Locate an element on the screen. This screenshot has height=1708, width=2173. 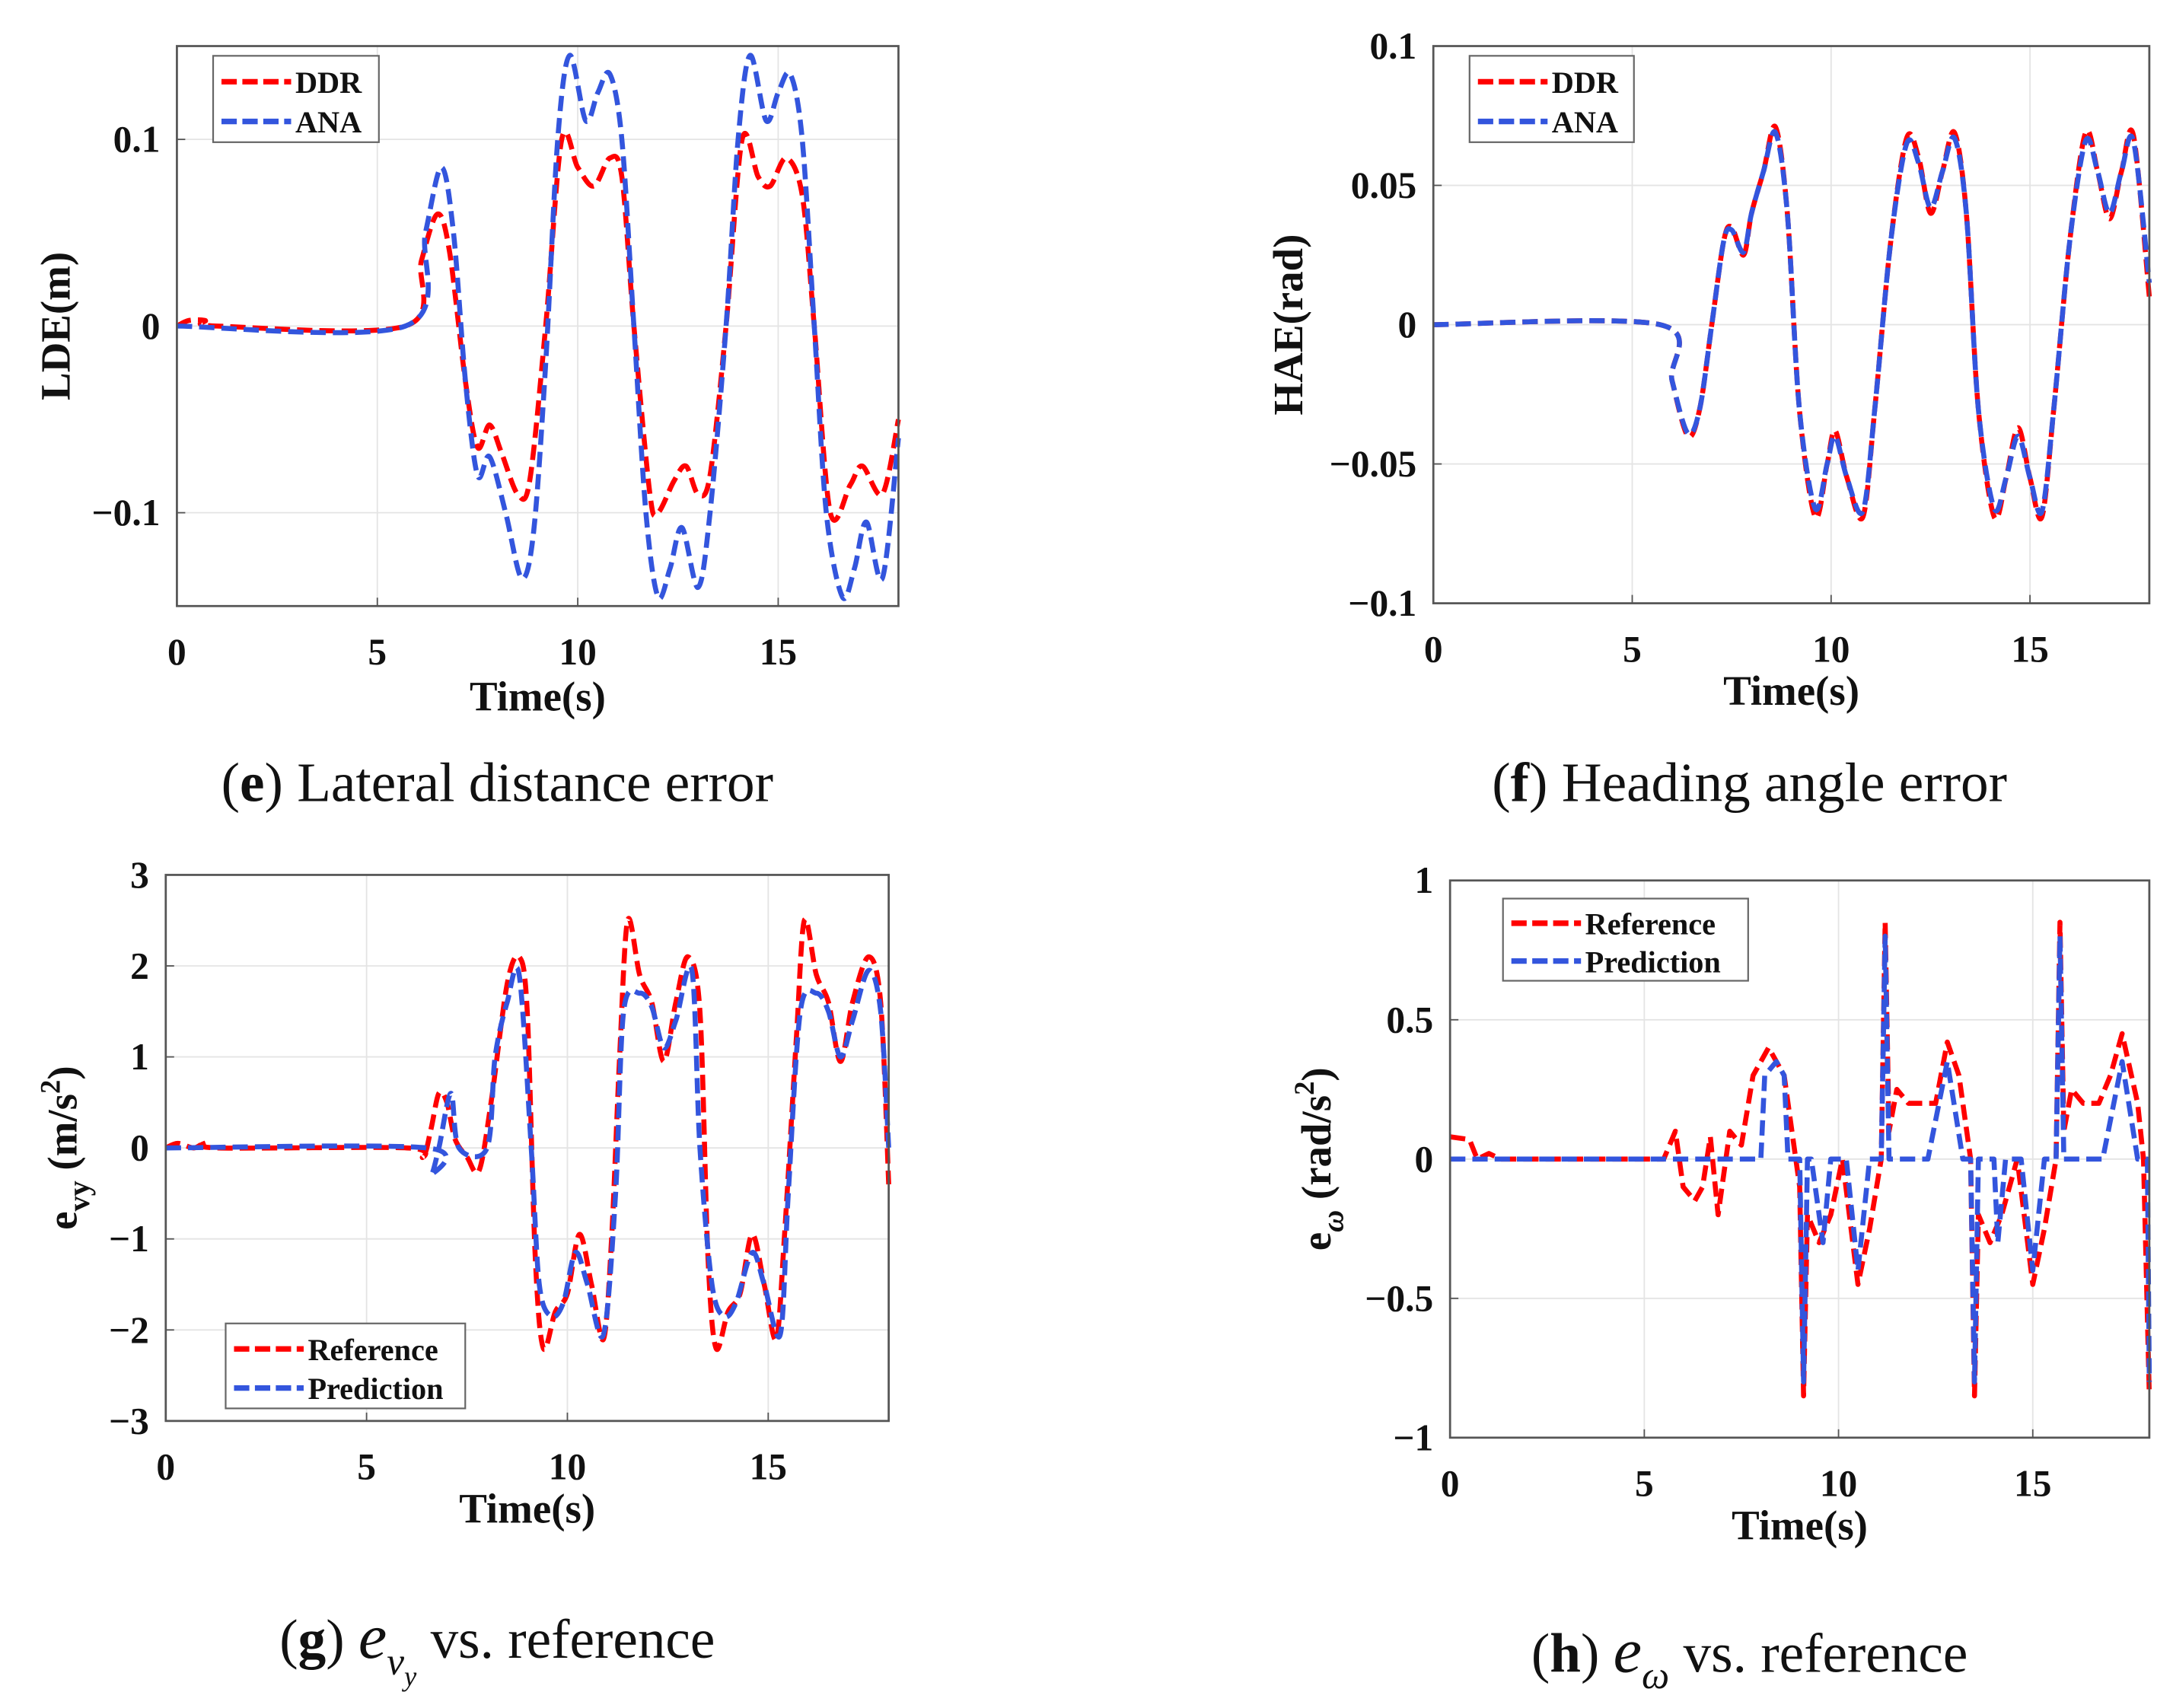
y-tick-label: 3 is located at coordinates (139, 875).